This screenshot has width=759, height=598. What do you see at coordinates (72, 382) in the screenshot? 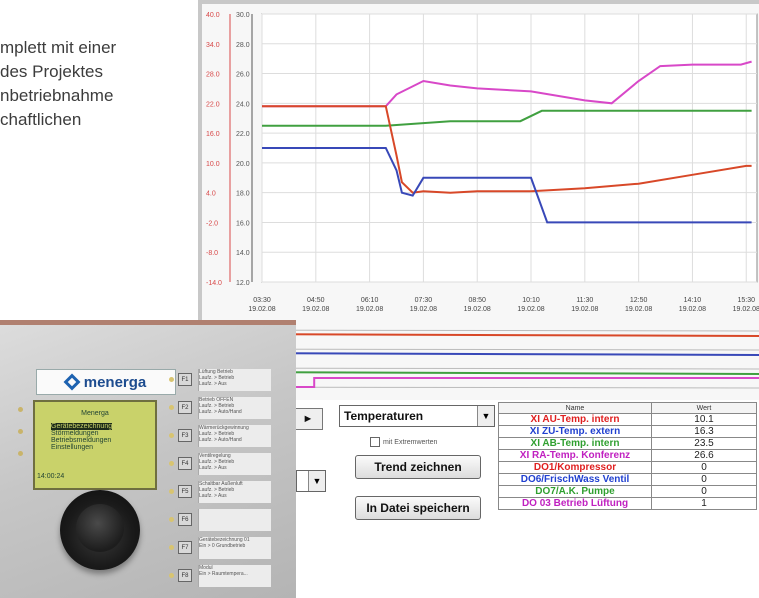
I see `menerga-logo-icon` at bounding box center [72, 382].